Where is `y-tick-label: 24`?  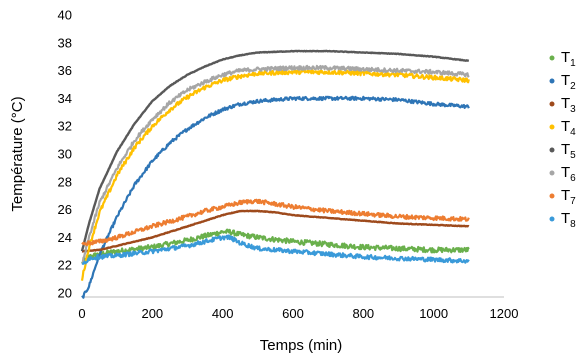 y-tick-label: 24 is located at coordinates (65, 237).